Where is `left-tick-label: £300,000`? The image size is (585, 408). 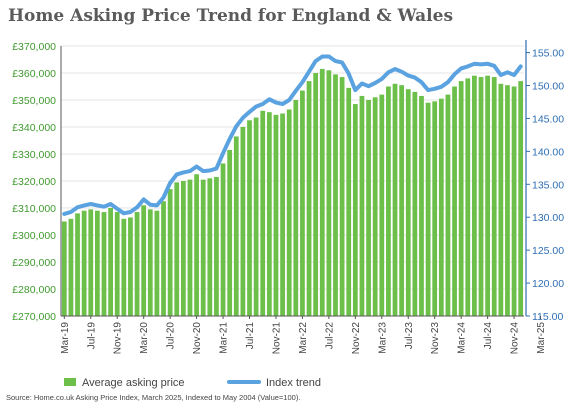
left-tick-label: £300,000 is located at coordinates (34, 236).